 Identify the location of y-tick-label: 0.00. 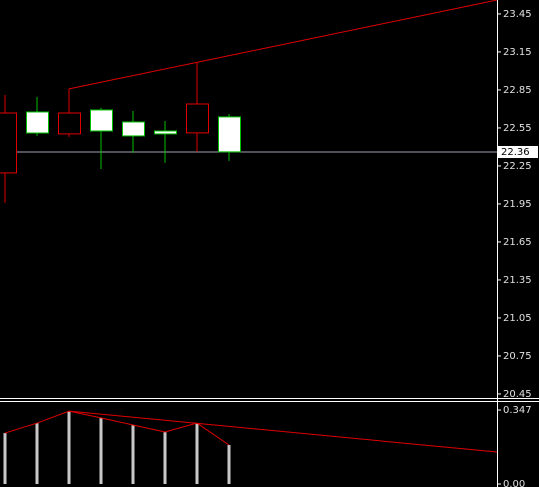
(514, 483).